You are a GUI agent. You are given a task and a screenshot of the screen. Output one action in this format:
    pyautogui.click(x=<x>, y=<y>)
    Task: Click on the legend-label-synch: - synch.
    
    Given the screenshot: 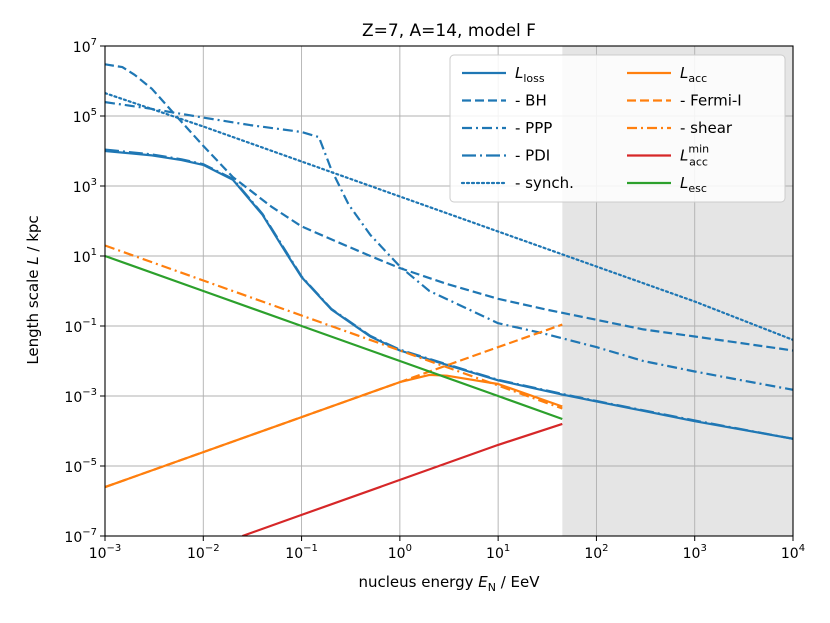 What is the action you would take?
    pyautogui.click(x=544, y=183)
    